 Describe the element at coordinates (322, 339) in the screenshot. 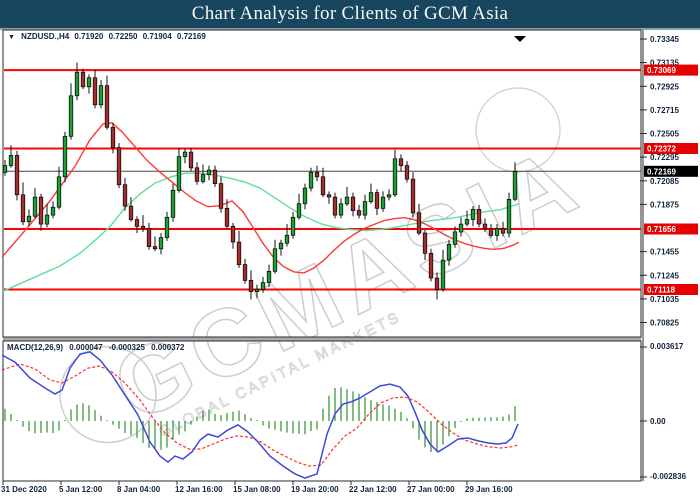

I see `panel-separator` at that location.